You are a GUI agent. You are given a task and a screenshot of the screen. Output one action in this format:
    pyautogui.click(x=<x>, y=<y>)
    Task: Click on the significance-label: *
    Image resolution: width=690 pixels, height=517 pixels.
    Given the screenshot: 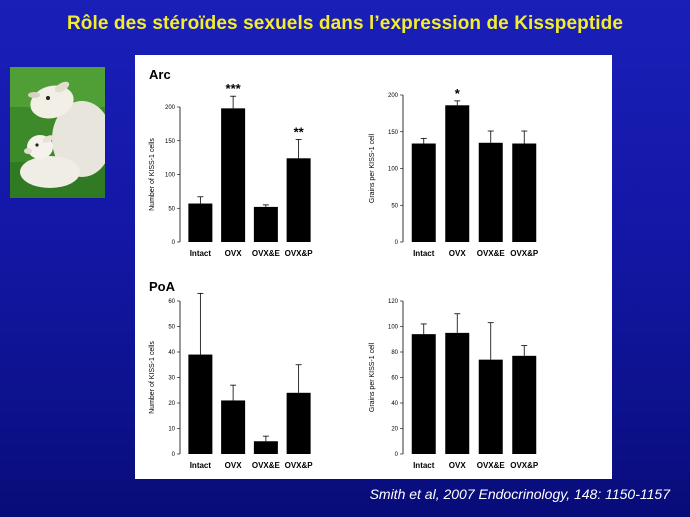 What is the action you would take?
    pyautogui.click(x=458, y=93)
    